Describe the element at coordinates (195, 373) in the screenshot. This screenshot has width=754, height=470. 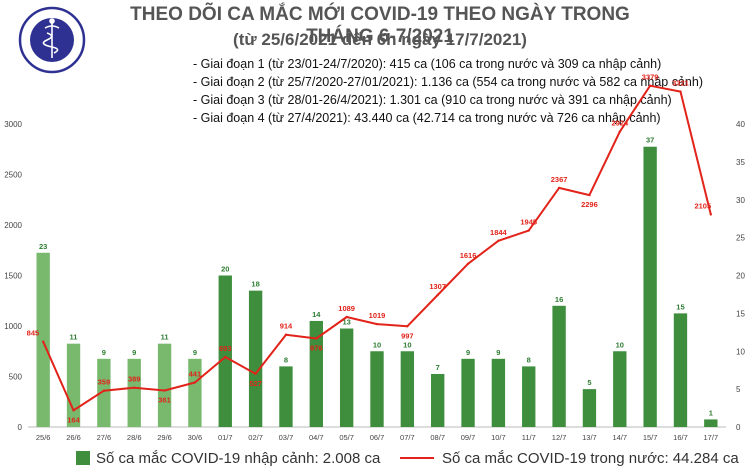
I see `line-data-label: 441` at that location.